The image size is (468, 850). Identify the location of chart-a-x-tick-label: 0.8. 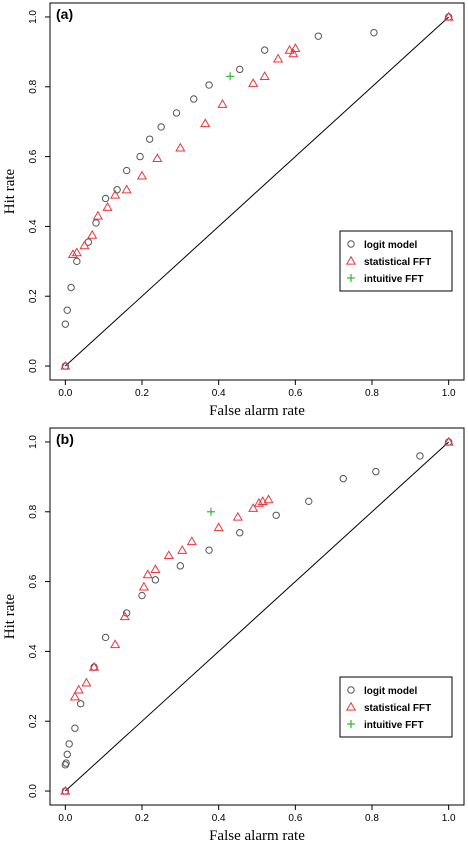
(372, 393).